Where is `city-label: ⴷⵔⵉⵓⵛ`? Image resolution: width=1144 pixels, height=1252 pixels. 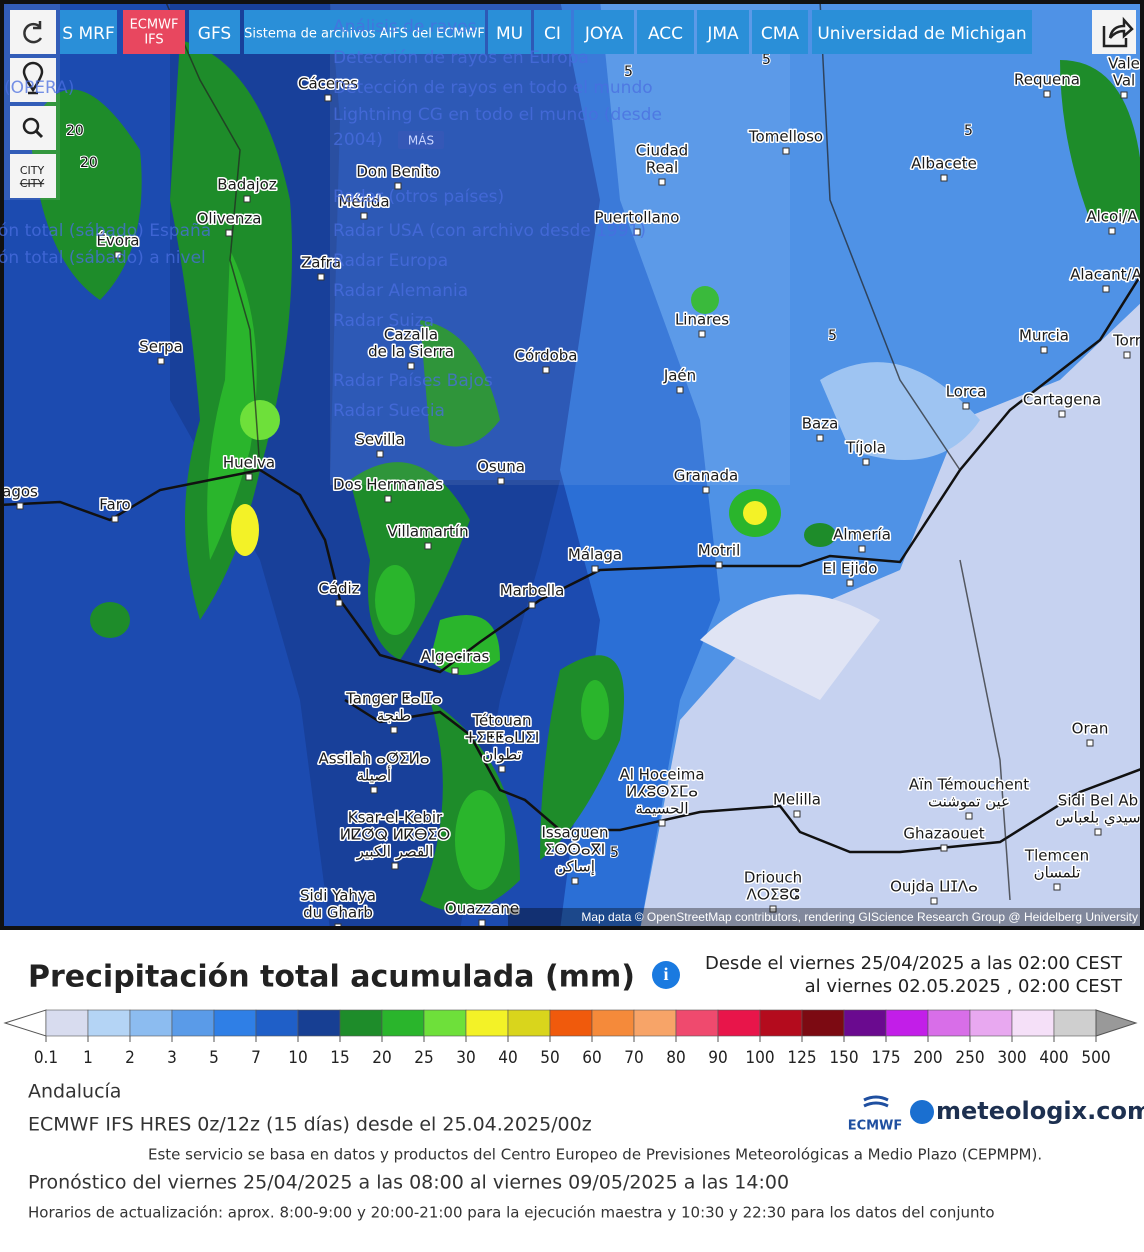 city-label: ⴷⵔⵉⵓⵛ is located at coordinates (773, 895).